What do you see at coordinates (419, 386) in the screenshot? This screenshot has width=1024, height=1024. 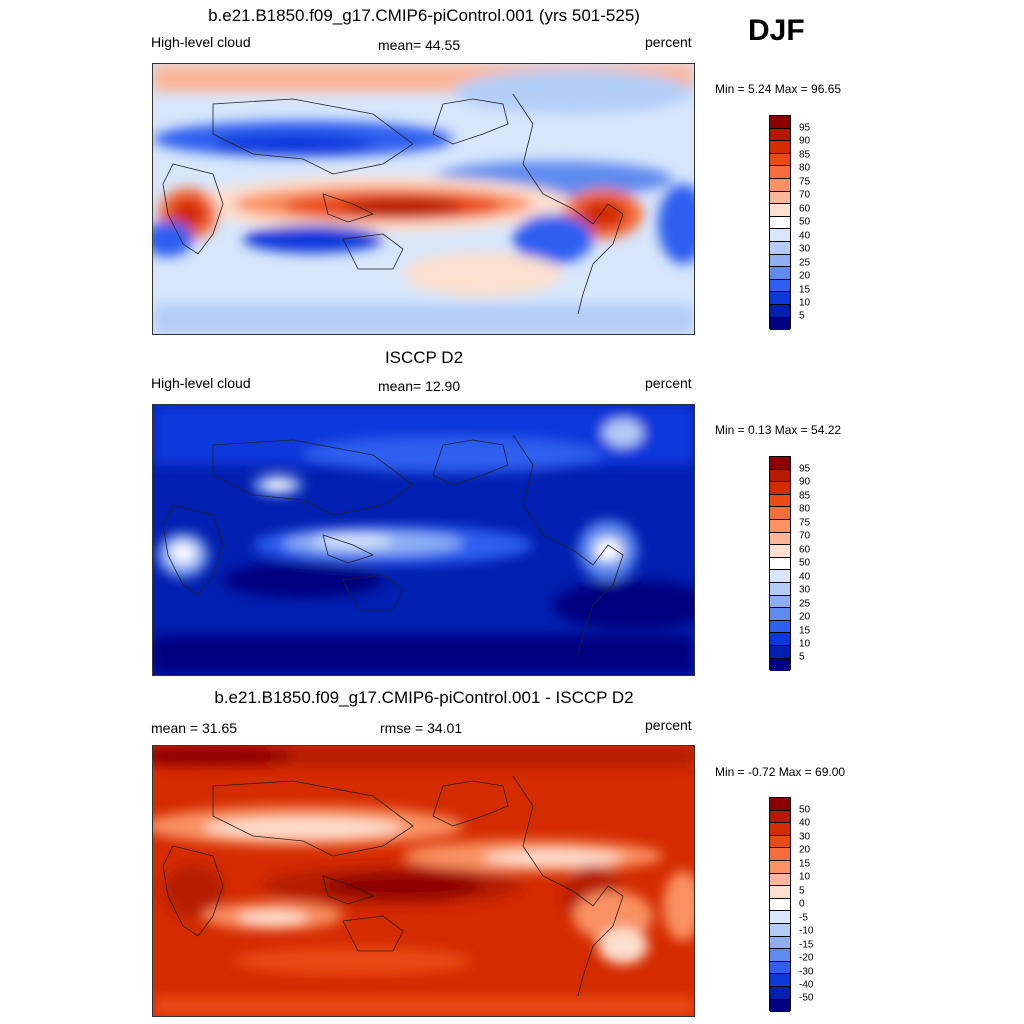 I see `panel-2-mean-label: mean= 12.90` at bounding box center [419, 386].